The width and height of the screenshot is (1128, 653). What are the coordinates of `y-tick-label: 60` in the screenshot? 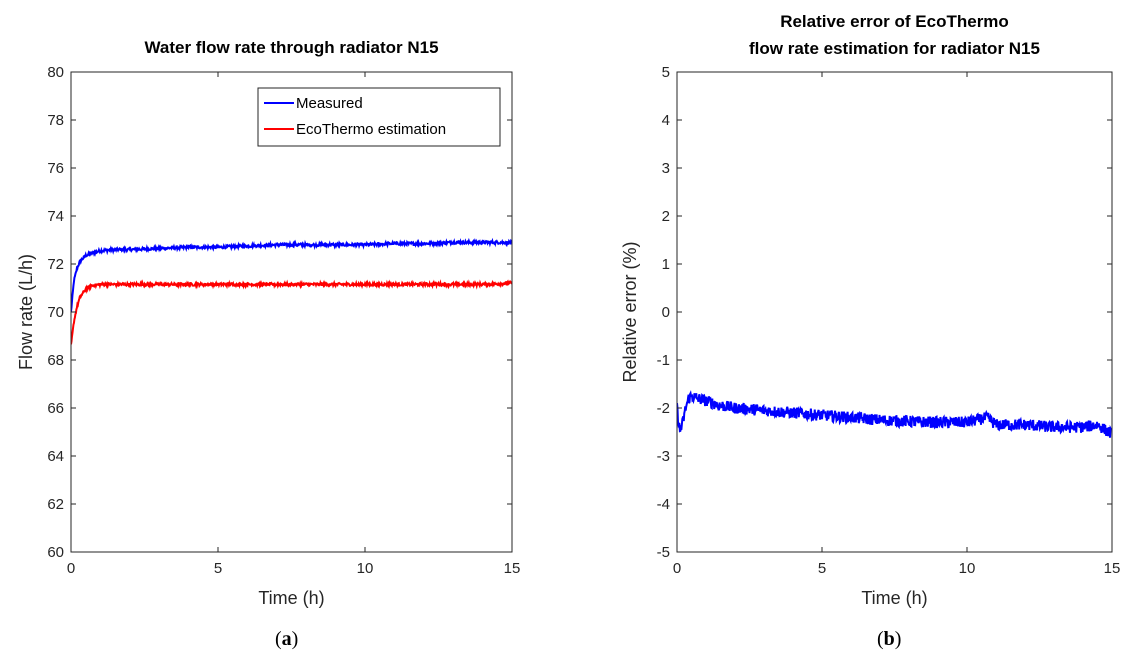 It's located at (55, 552).